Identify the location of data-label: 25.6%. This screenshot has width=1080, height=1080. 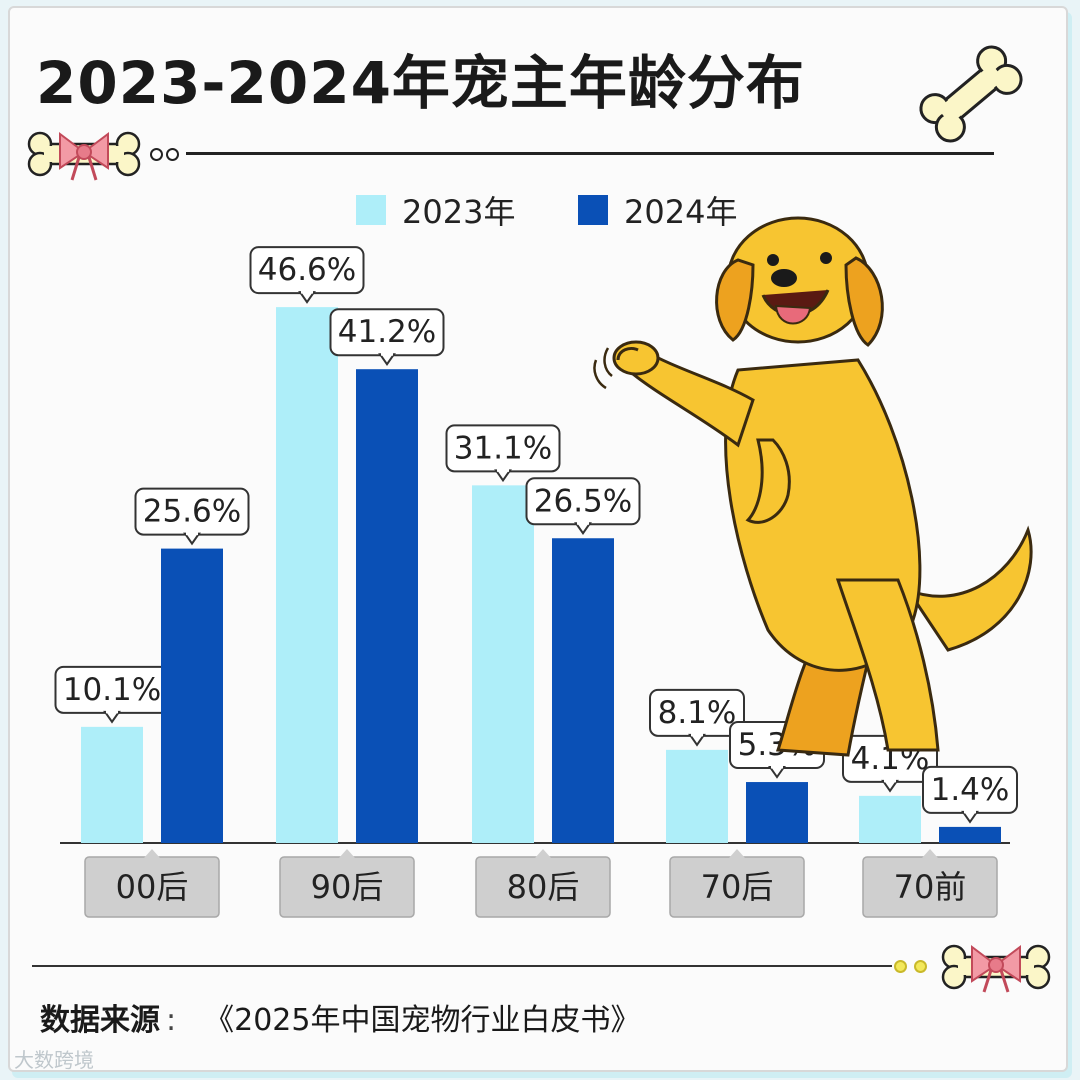
(192, 512).